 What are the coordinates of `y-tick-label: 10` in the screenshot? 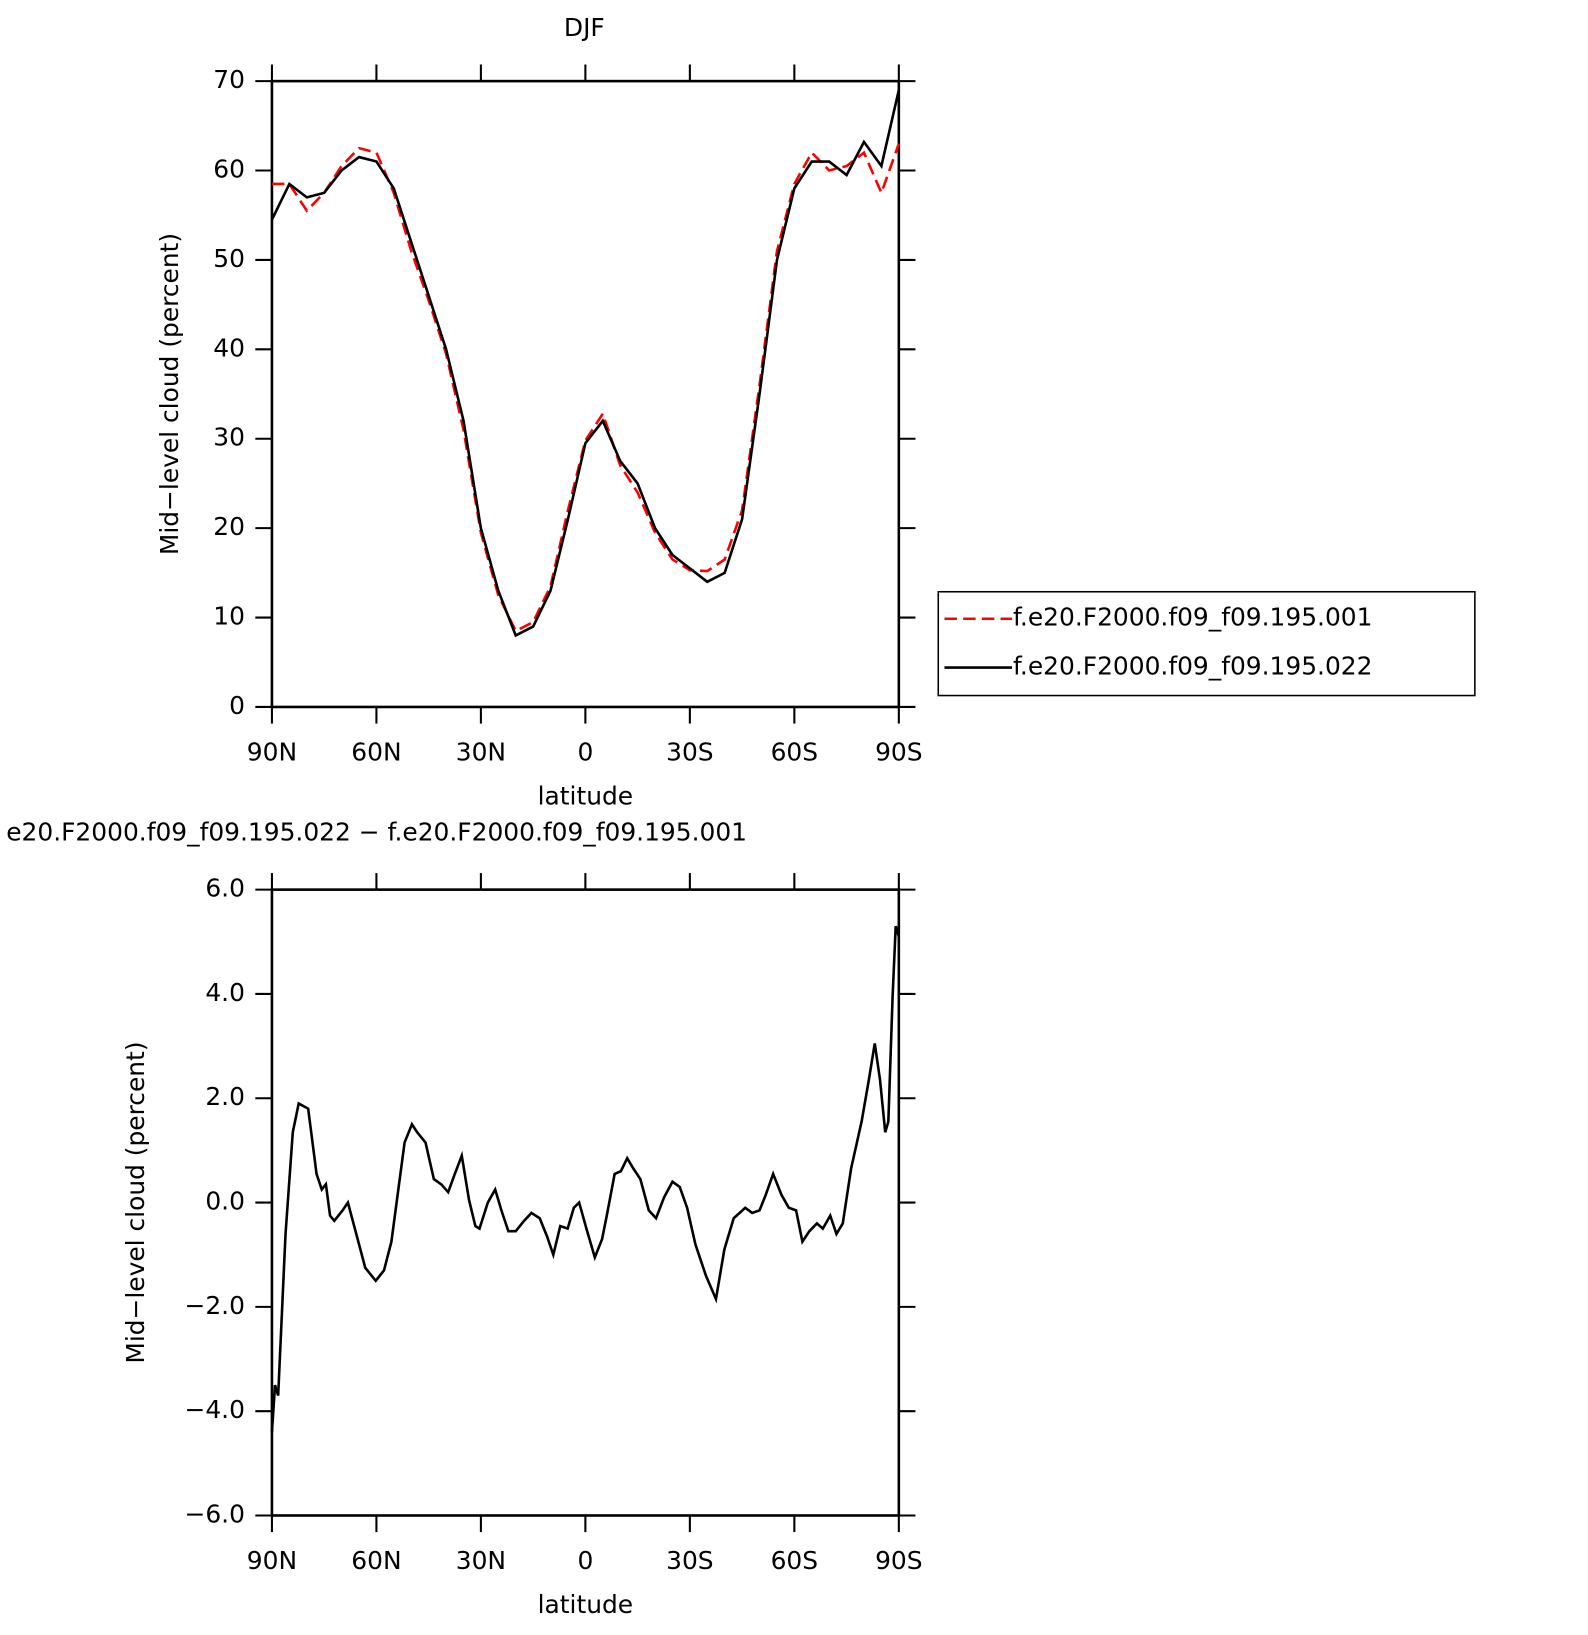 It's located at (229, 616).